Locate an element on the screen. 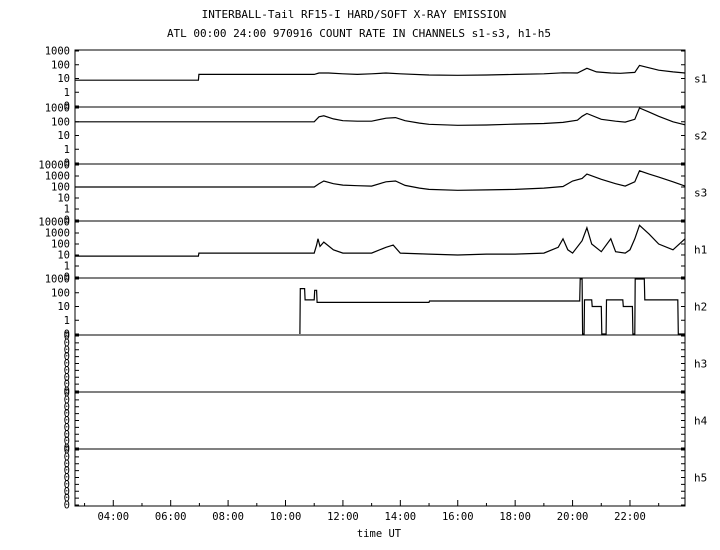  x-tick-label: 16:00 is located at coordinates (458, 517).